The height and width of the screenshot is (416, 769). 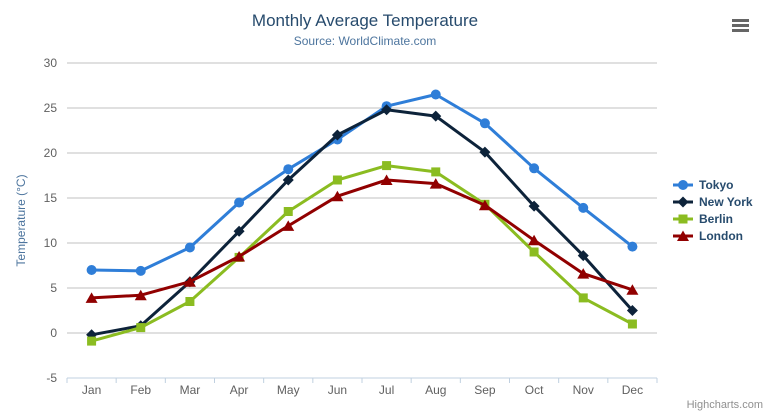 I want to click on legend-marker-tokyo, so click(x=683, y=185).